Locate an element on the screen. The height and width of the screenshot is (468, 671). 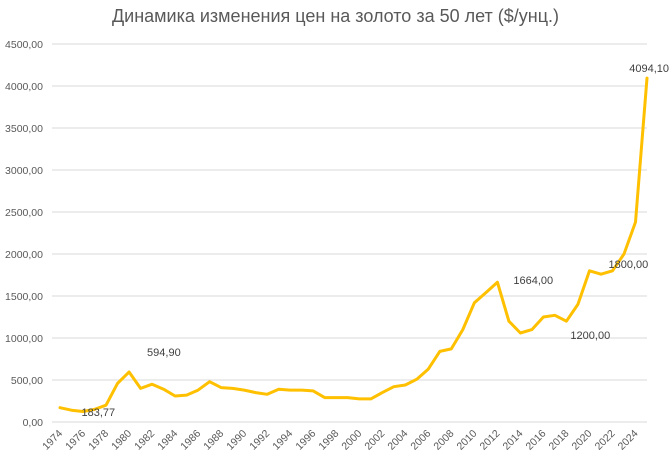
y-tick-label: 0,00 is located at coordinates (33, 423).